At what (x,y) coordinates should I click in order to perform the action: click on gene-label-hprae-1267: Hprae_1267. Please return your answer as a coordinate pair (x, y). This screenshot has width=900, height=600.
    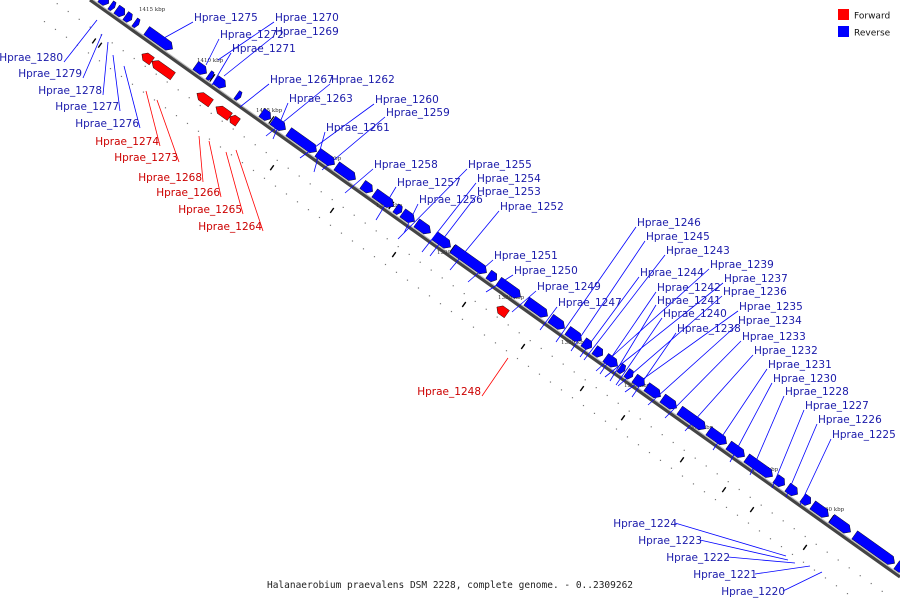
    Looking at the image, I should click on (302, 80).